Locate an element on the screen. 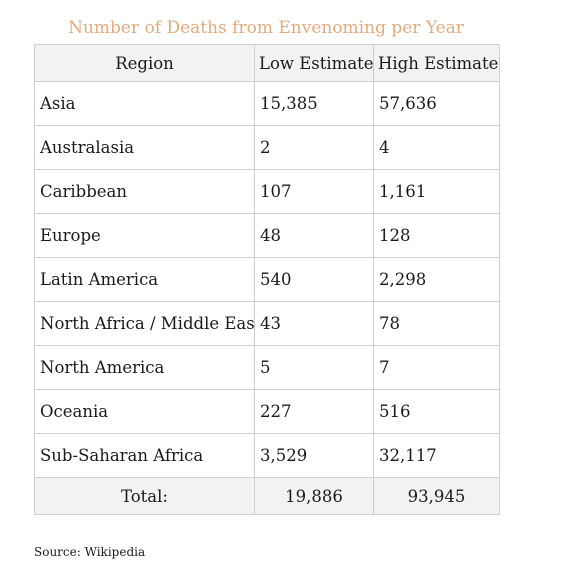 Image resolution: width=569 pixels, height=570 pixels. high-estimate-cell: 1,161 is located at coordinates (436, 191).